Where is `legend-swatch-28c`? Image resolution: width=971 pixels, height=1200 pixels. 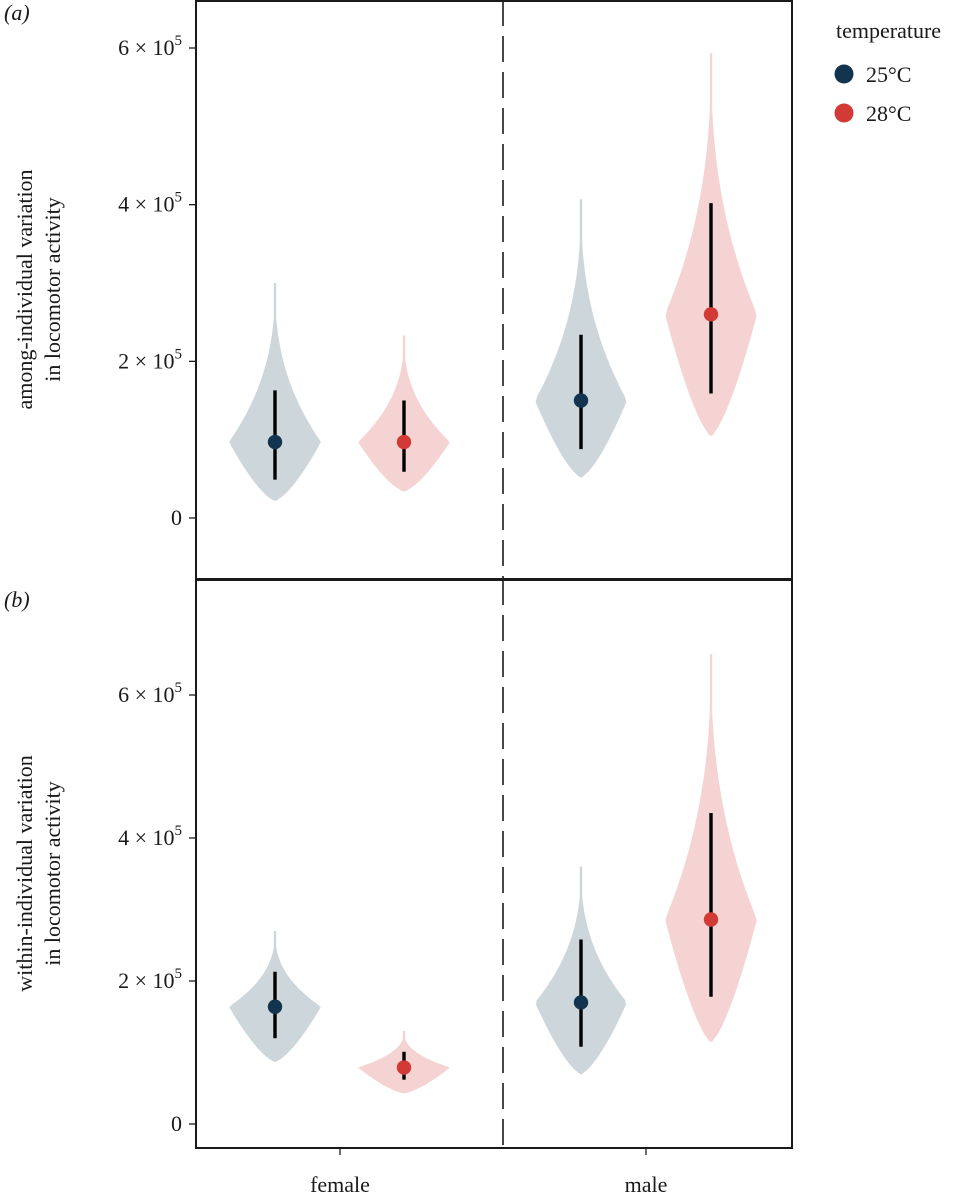
legend-swatch-28c is located at coordinates (844, 113).